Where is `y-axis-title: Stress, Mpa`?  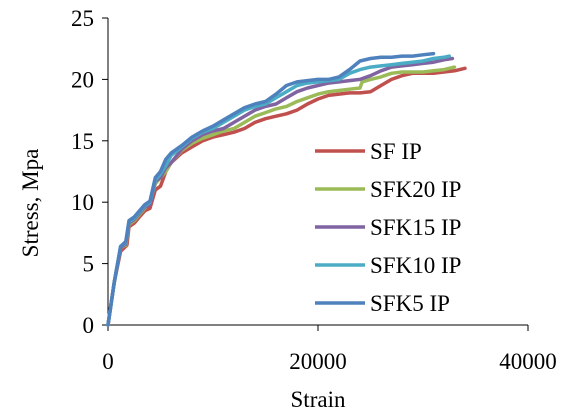 y-axis-title: Stress, Mpa is located at coordinates (30, 203).